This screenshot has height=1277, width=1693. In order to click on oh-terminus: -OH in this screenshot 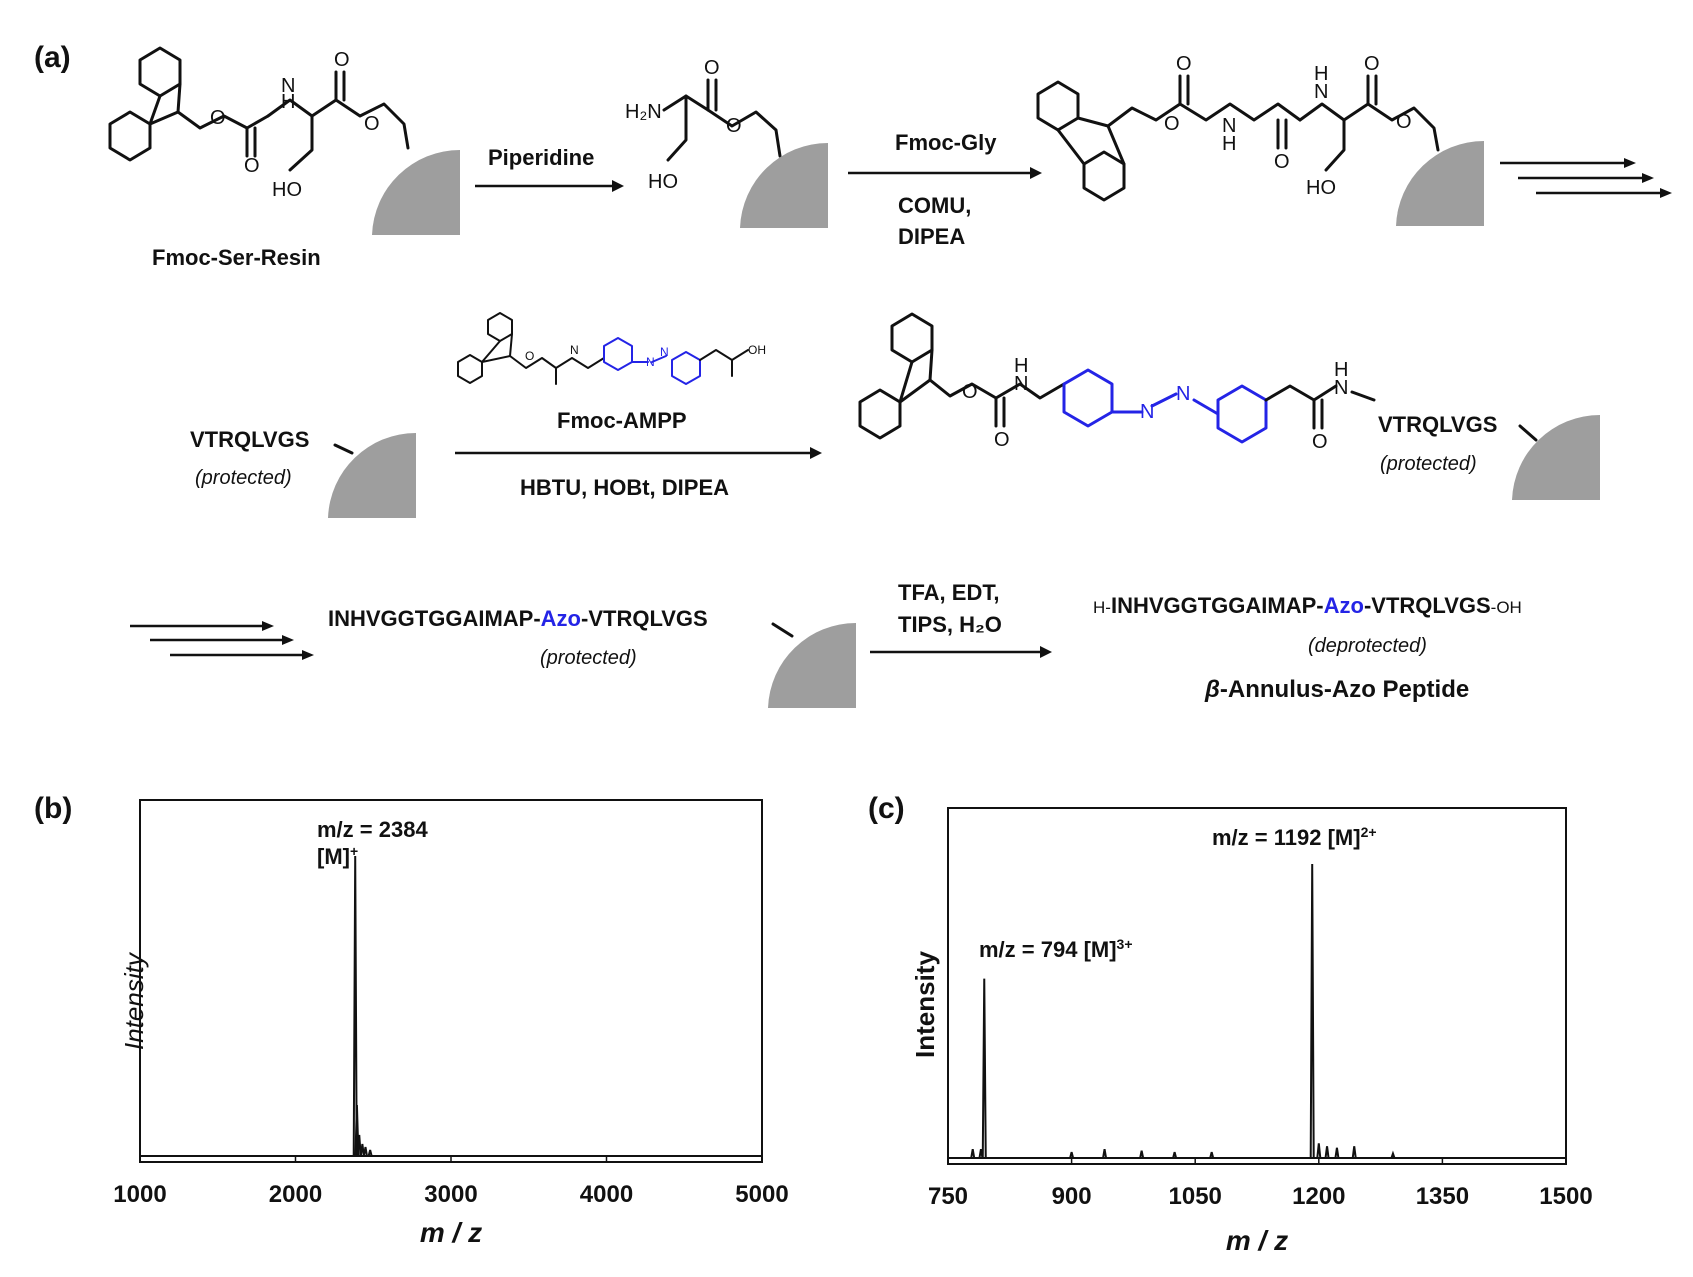, I will do `click(1506, 607)`.